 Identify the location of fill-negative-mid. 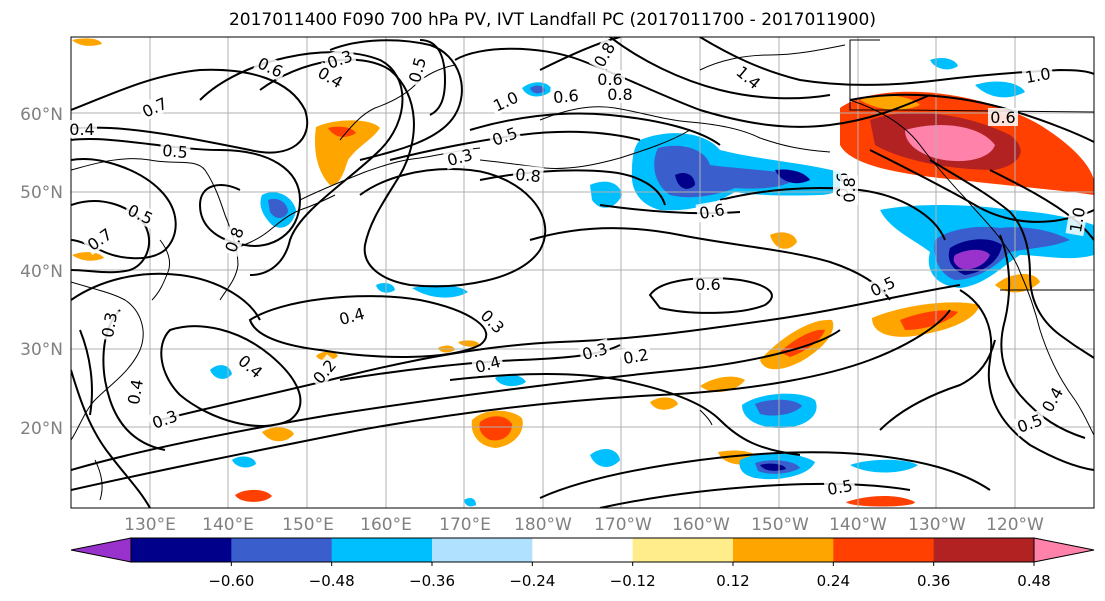
(278, 208).